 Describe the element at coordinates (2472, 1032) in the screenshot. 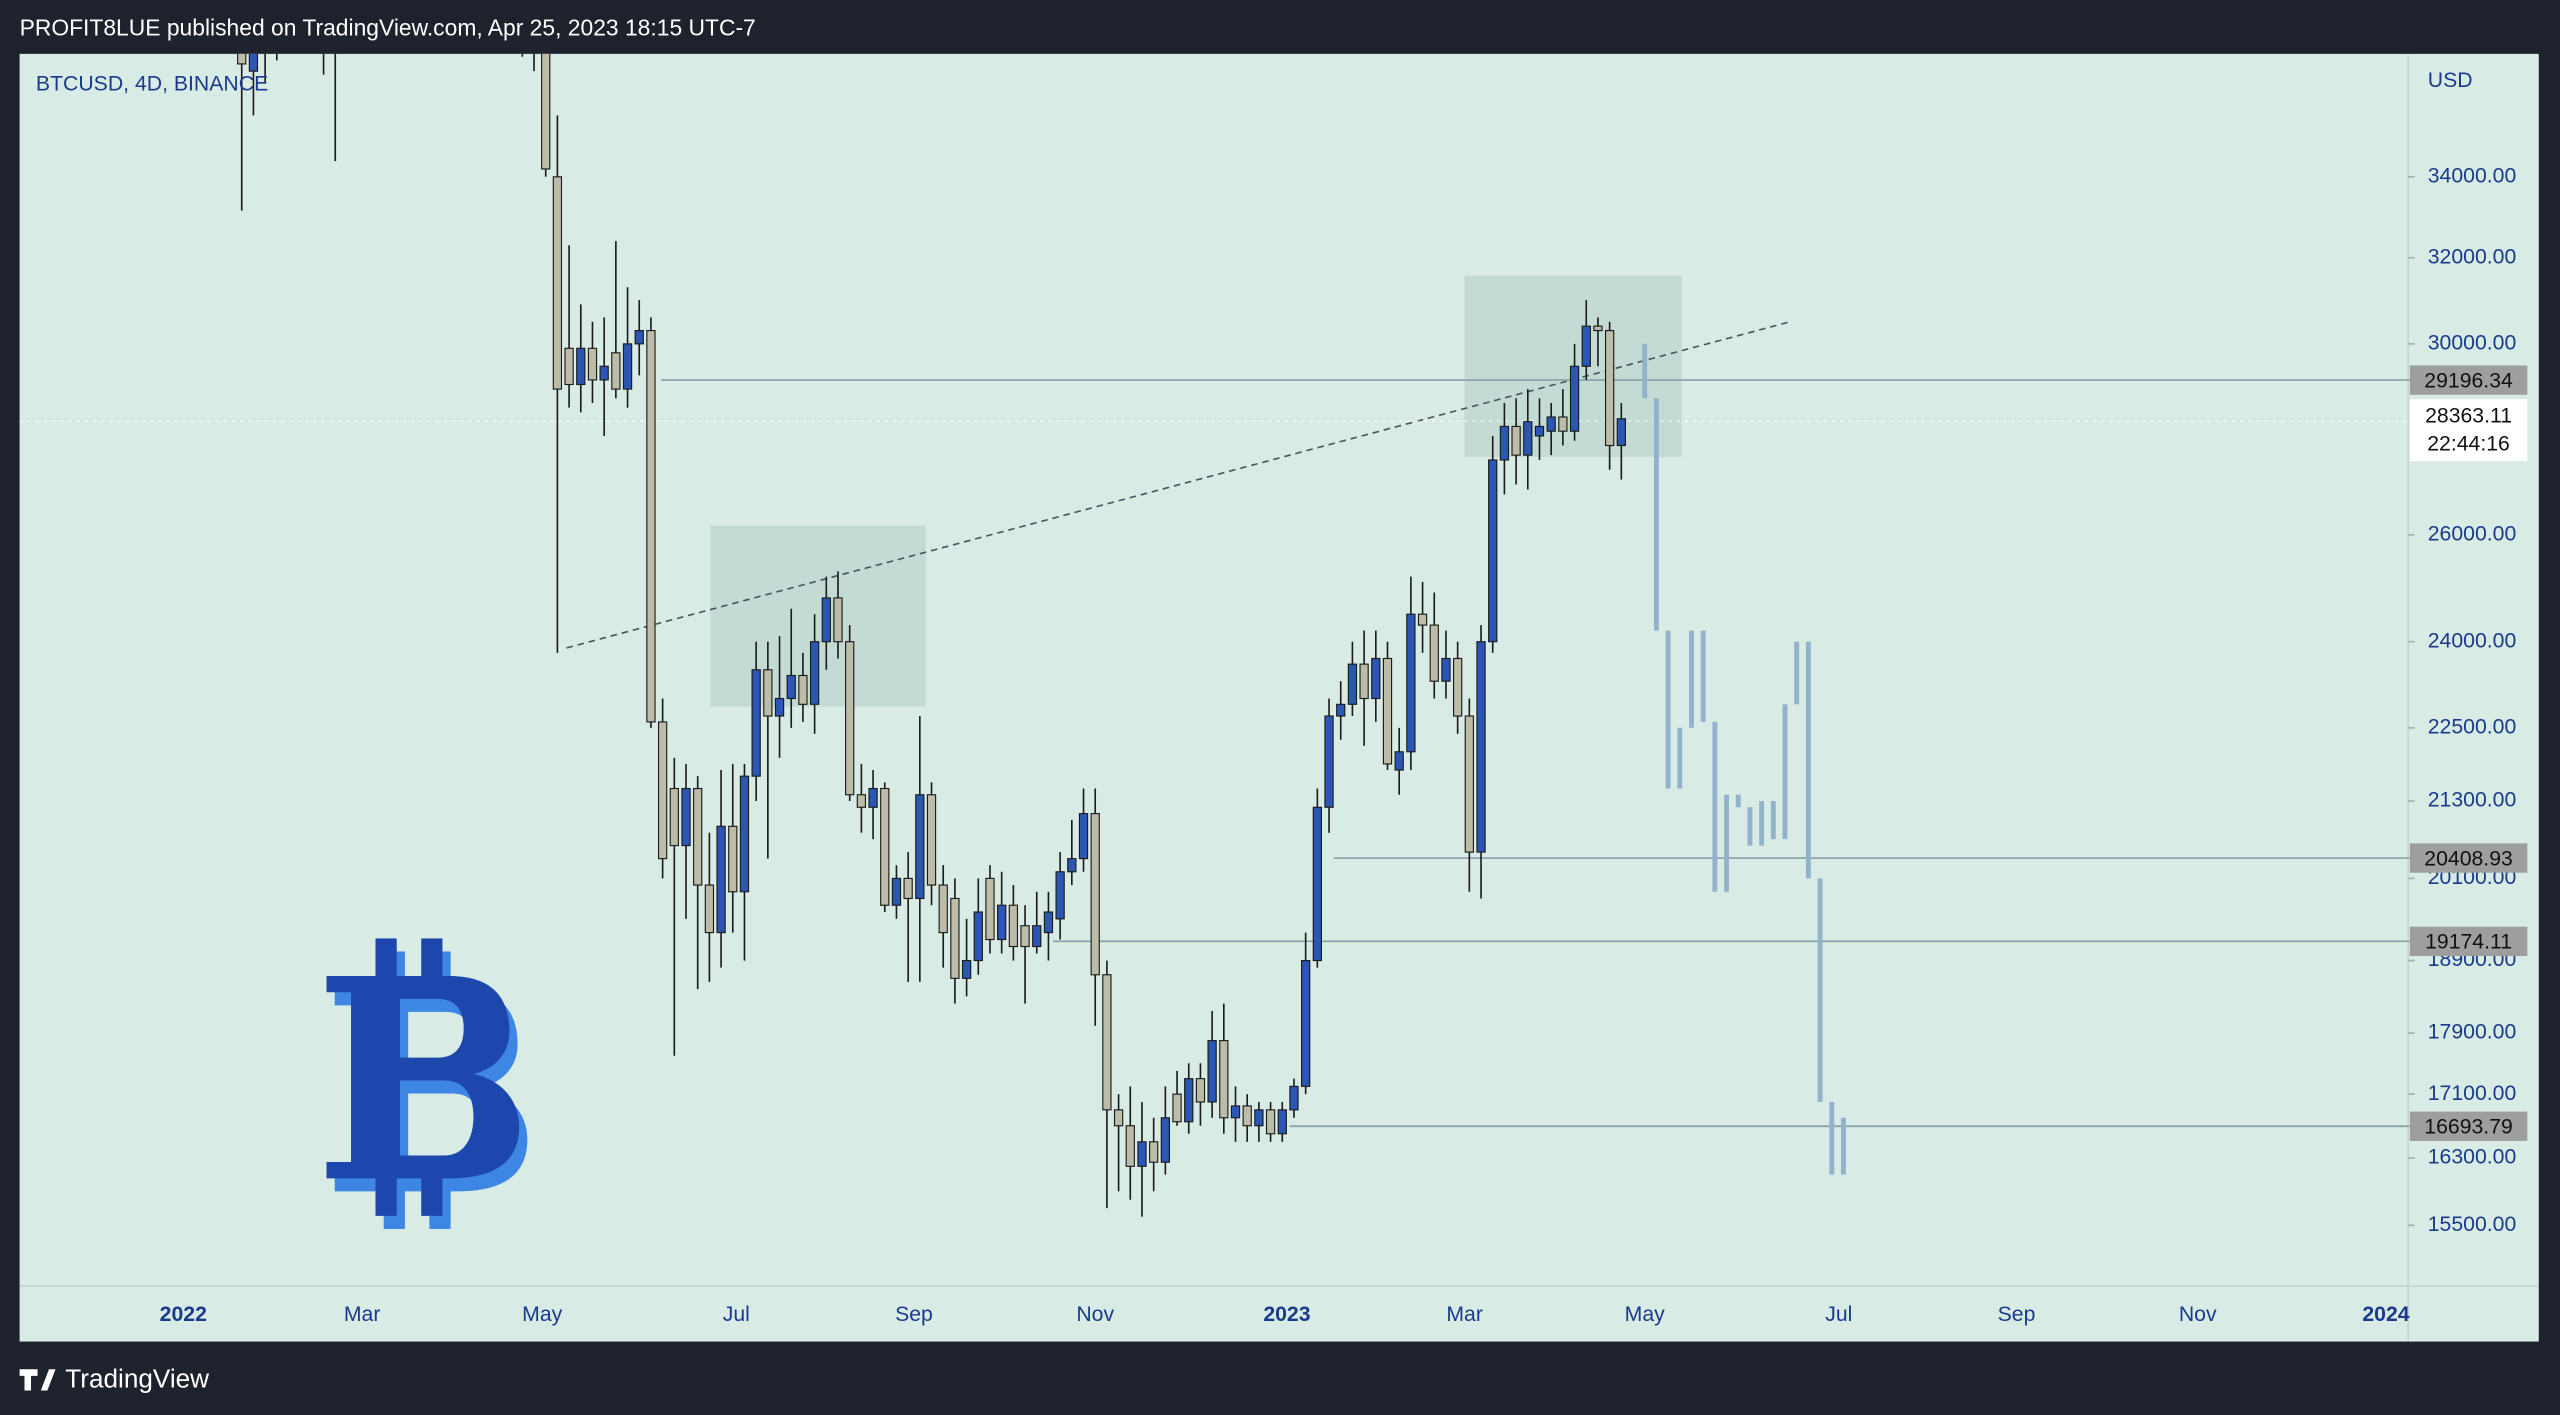

I see `y-tick-label: 17900.00` at that location.